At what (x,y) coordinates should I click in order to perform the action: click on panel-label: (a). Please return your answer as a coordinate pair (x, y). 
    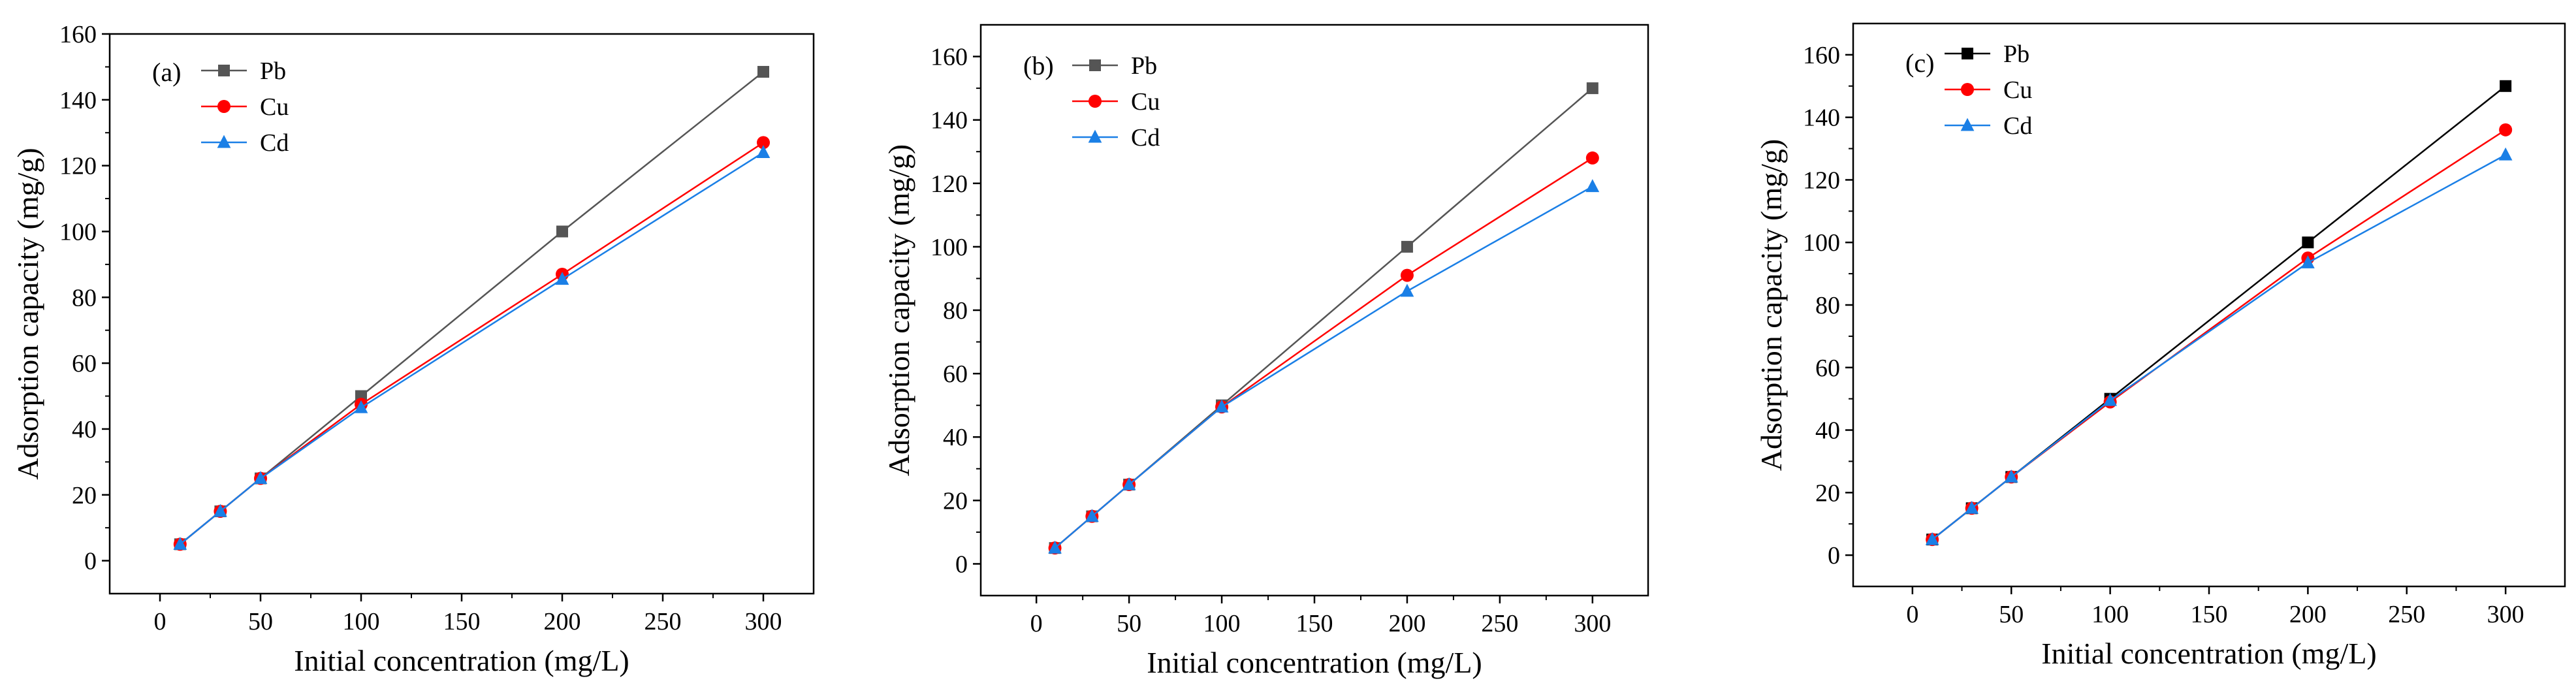
    Looking at the image, I should click on (167, 72).